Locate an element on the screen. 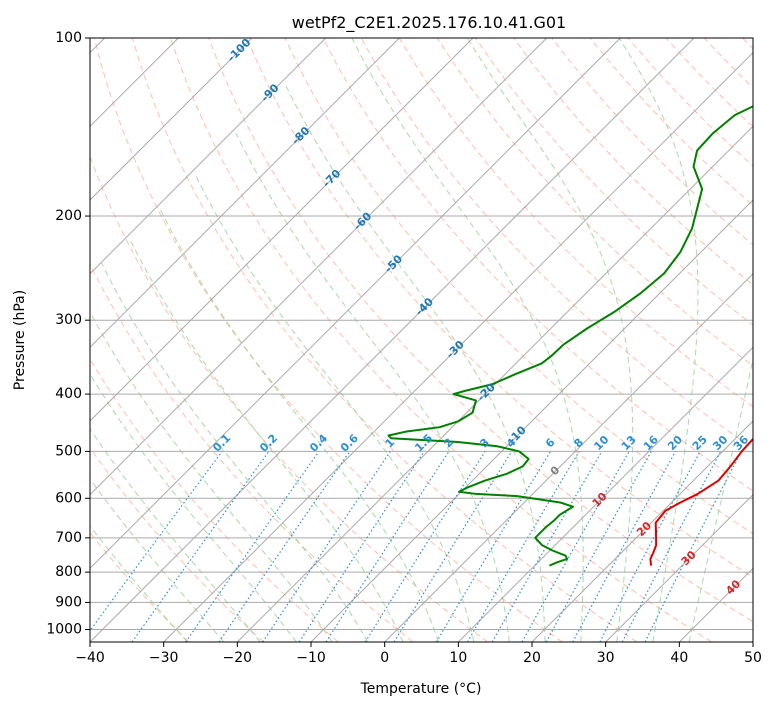 The width and height of the screenshot is (775, 708). y-tick-label: 500 is located at coordinates (68, 451).